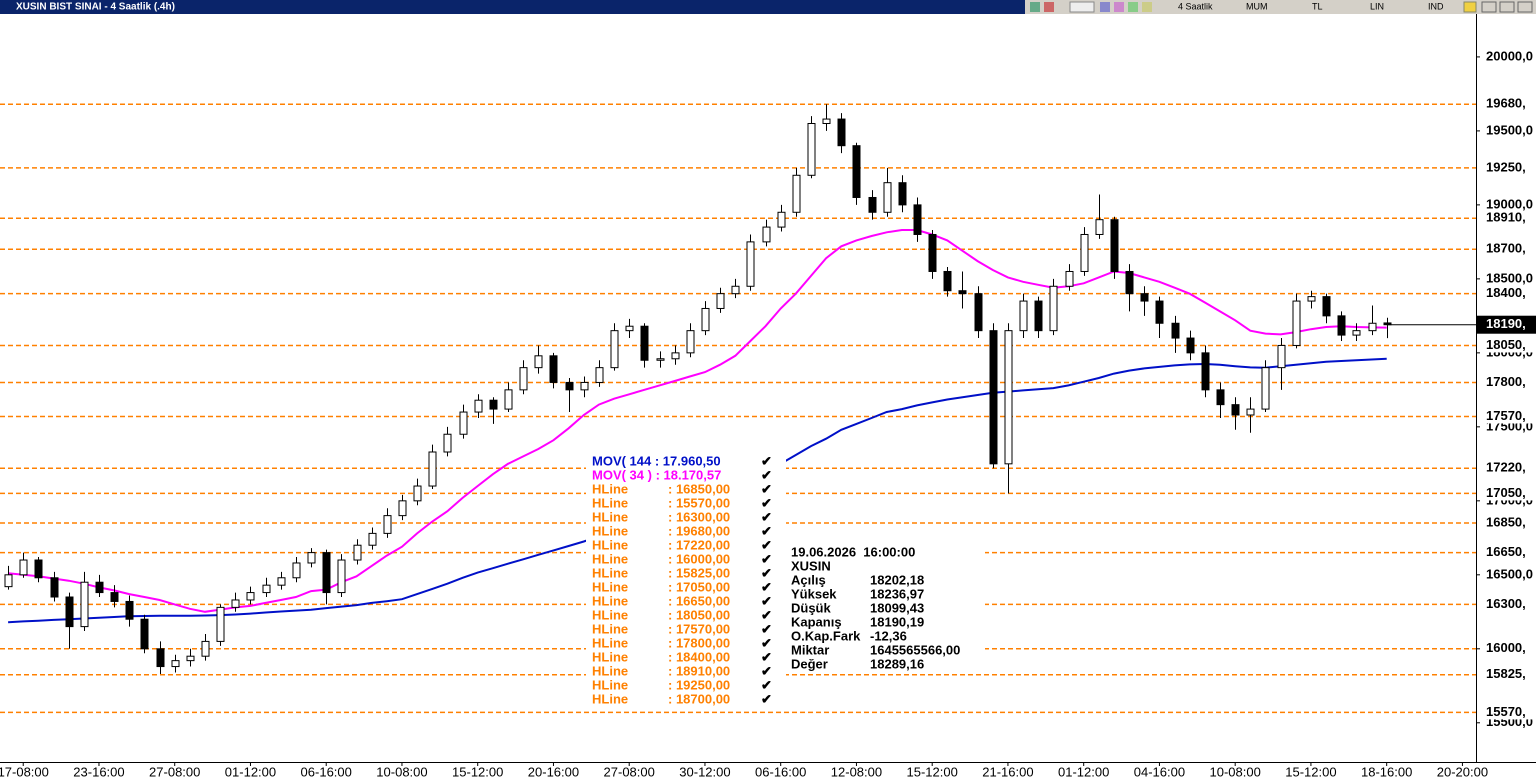 The width and height of the screenshot is (1536, 782). Describe the element at coordinates (1489, 7) in the screenshot. I see `minimize-button` at that location.